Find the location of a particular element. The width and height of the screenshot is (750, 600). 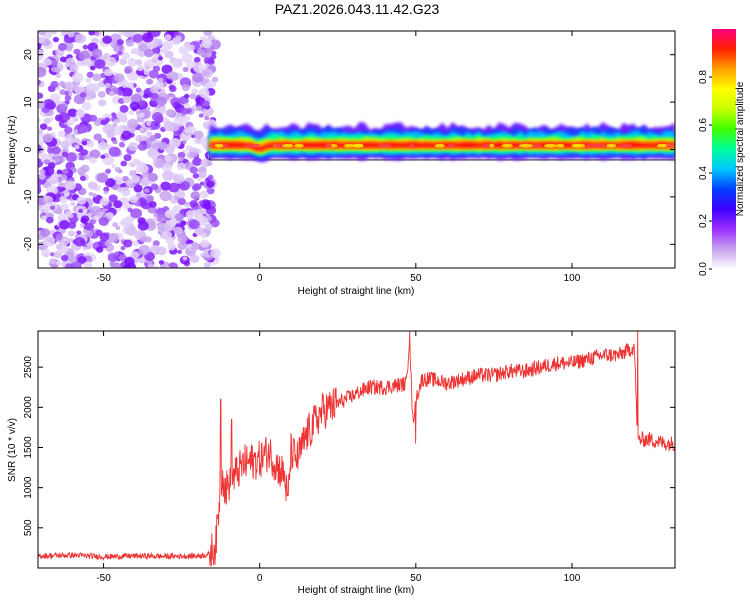

colorbar-tick-label: 0.8 is located at coordinates (703, 77).